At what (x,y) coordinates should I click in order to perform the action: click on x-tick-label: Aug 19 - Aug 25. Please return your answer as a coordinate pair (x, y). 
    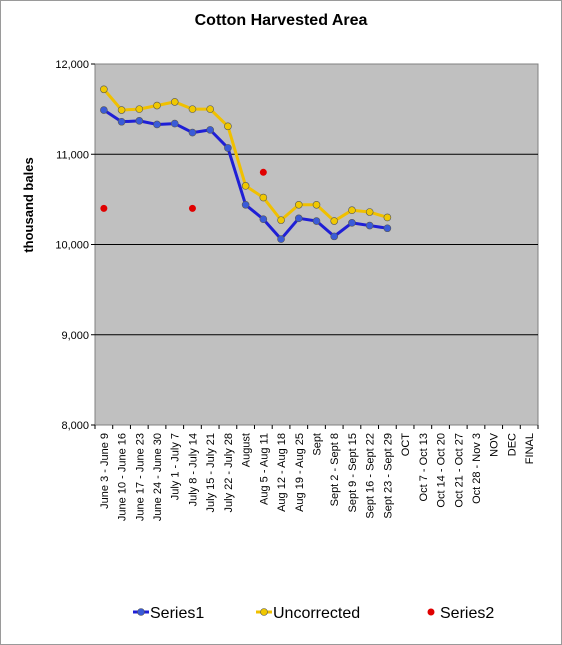
    Looking at the image, I should click on (300, 472).